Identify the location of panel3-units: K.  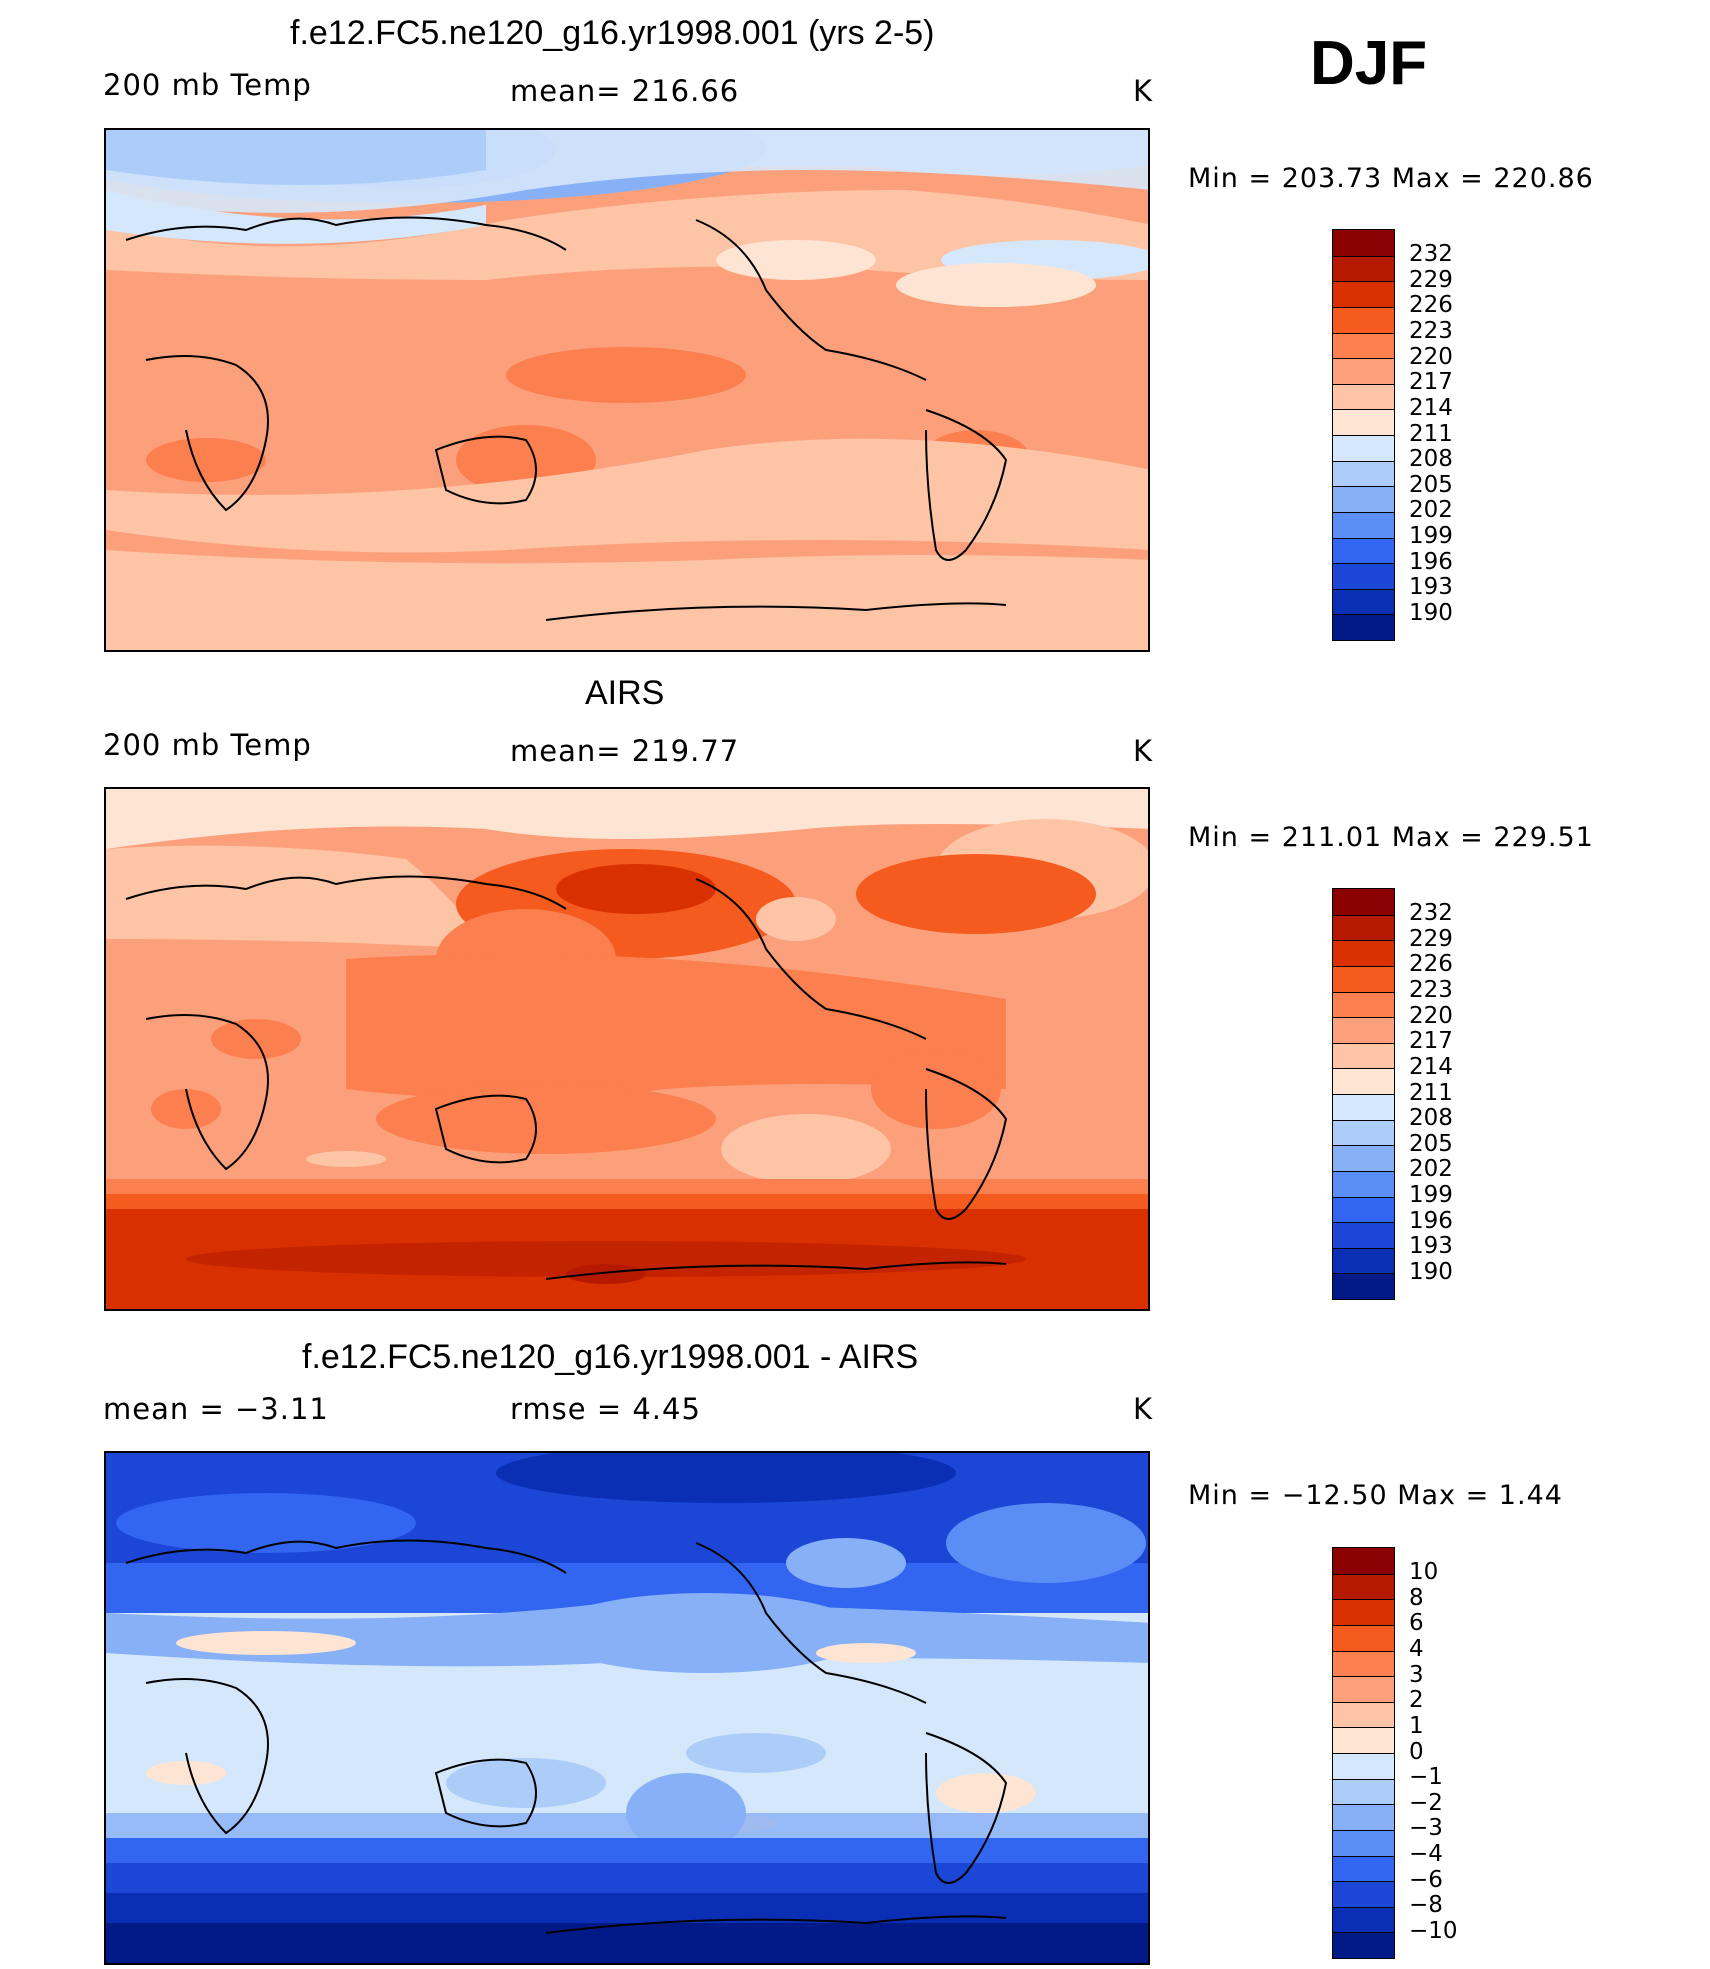
(1143, 1409).